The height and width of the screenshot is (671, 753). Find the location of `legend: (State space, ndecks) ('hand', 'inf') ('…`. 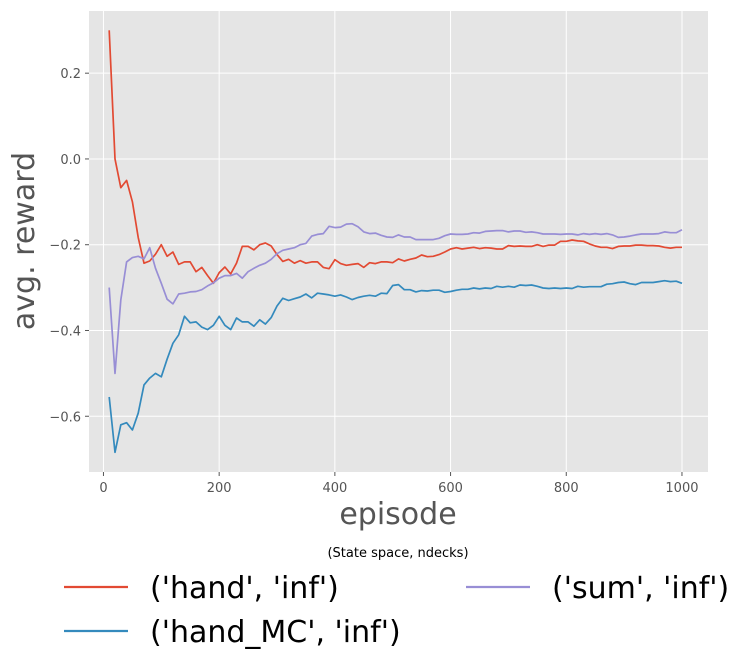

legend: (State space, ndecks) ('hand', 'inf') ('… is located at coordinates (396, 598).